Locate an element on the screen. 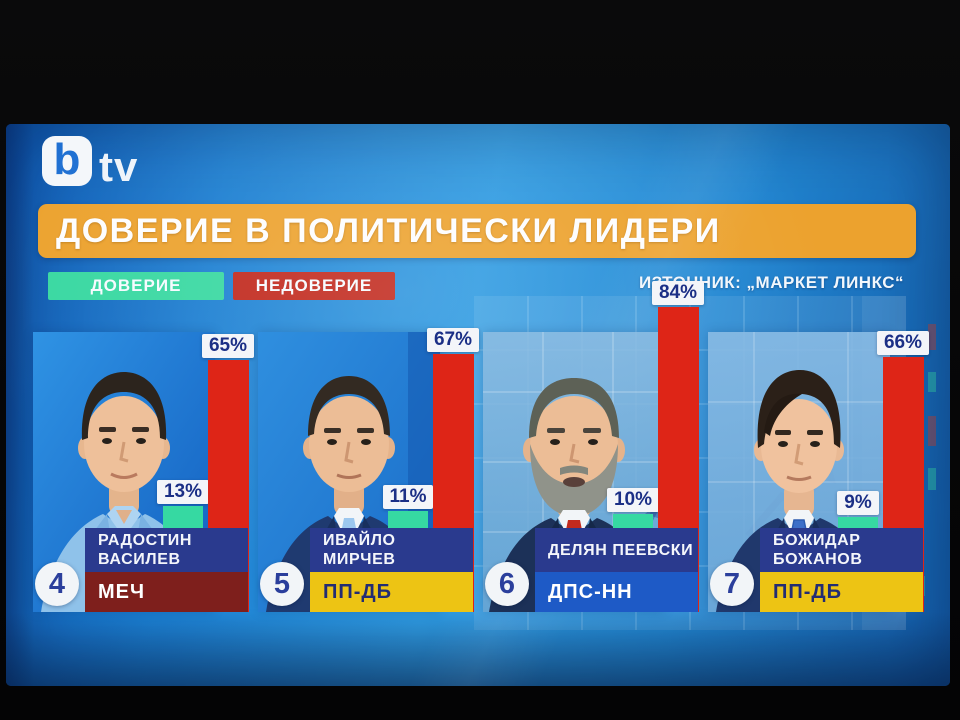  trust-value-label: 9% is located at coordinates (858, 503).